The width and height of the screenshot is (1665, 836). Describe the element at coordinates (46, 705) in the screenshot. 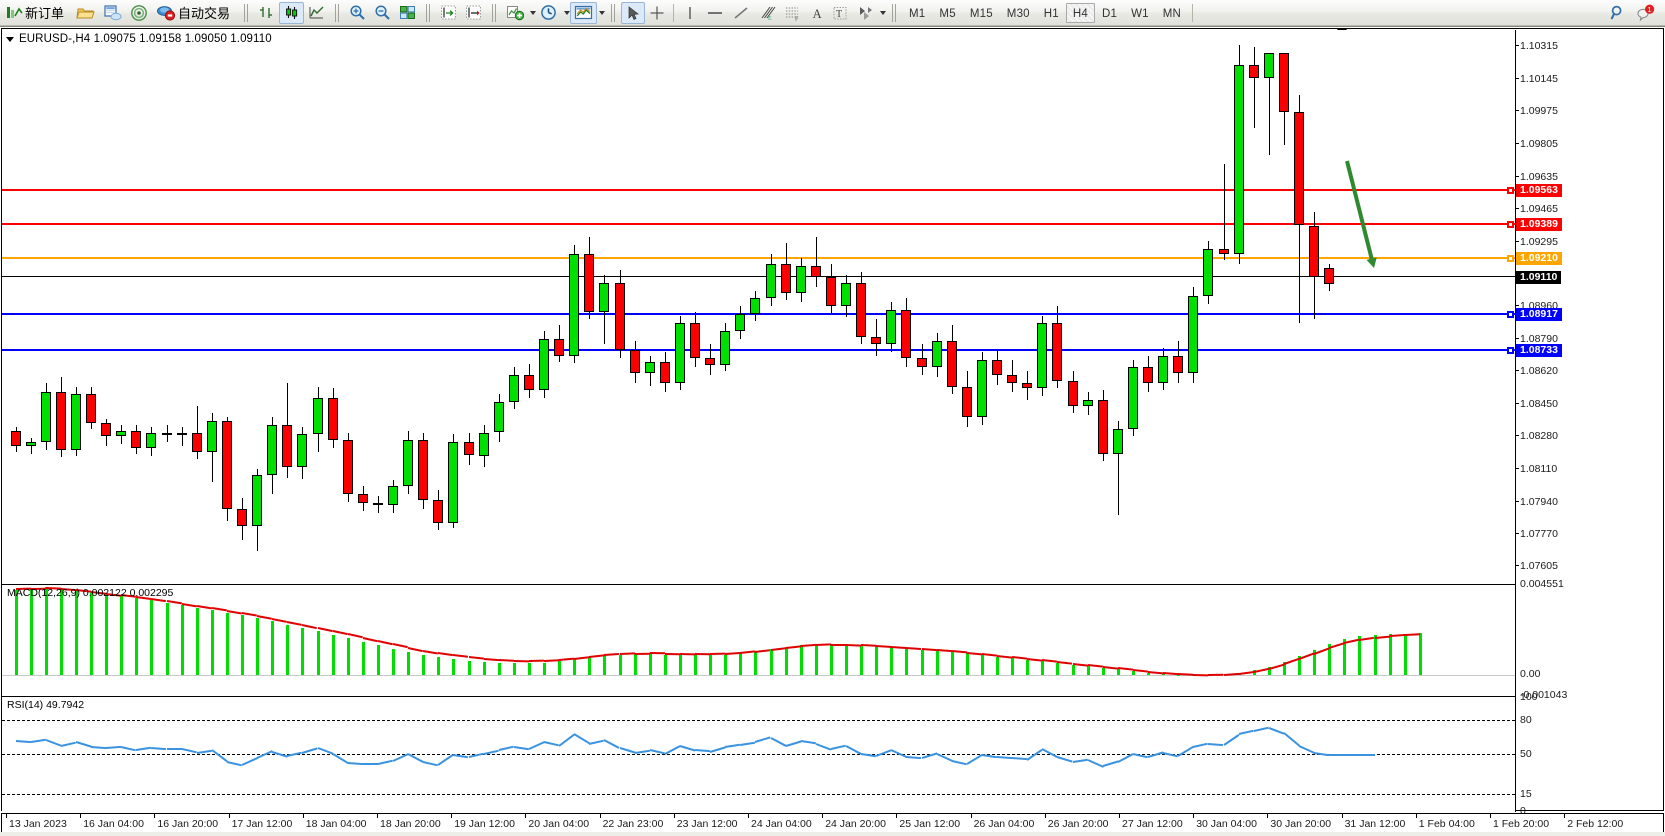

I see `rsi-label: RSI(14) 49.7942` at that location.